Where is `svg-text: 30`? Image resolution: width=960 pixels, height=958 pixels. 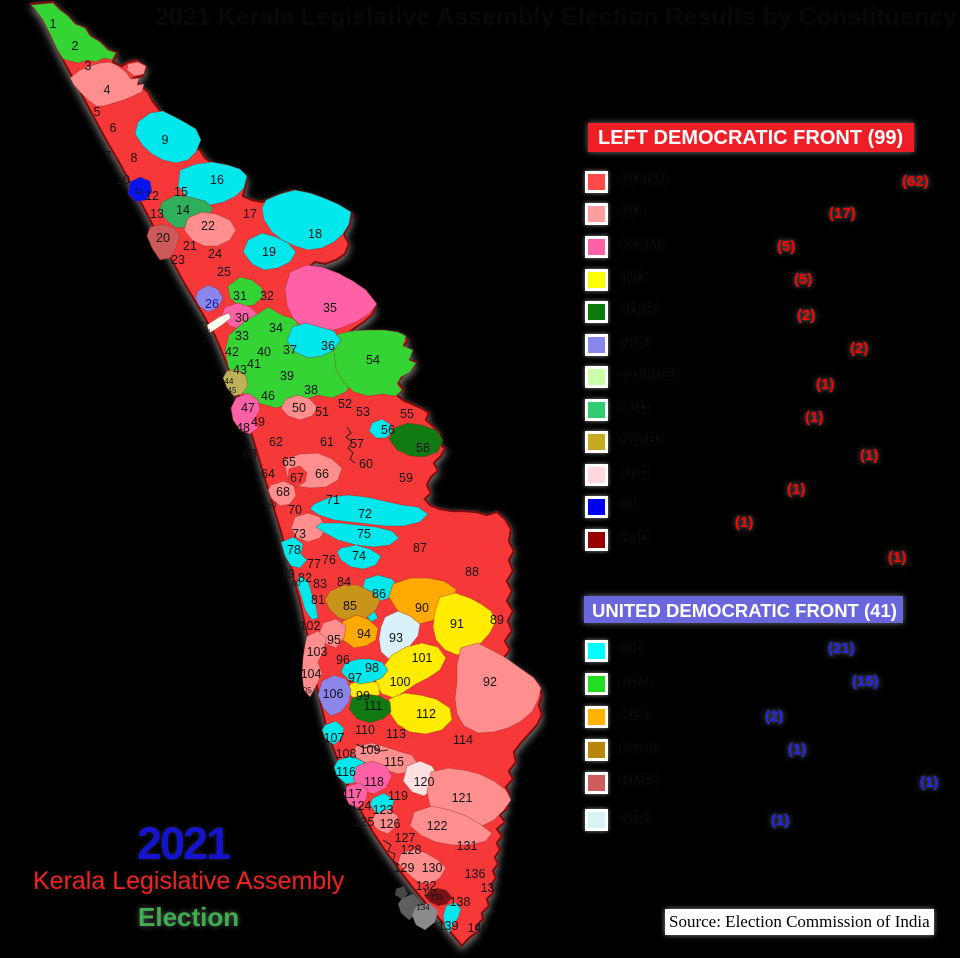 svg-text: 30 is located at coordinates (242, 318).